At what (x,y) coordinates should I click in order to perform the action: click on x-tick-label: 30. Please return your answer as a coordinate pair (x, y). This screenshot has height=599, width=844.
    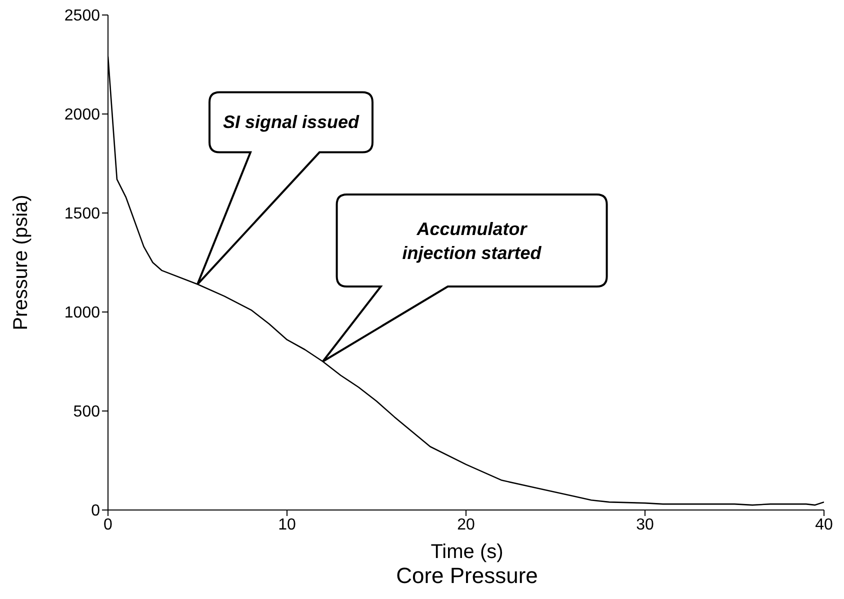
    Looking at the image, I should click on (645, 525).